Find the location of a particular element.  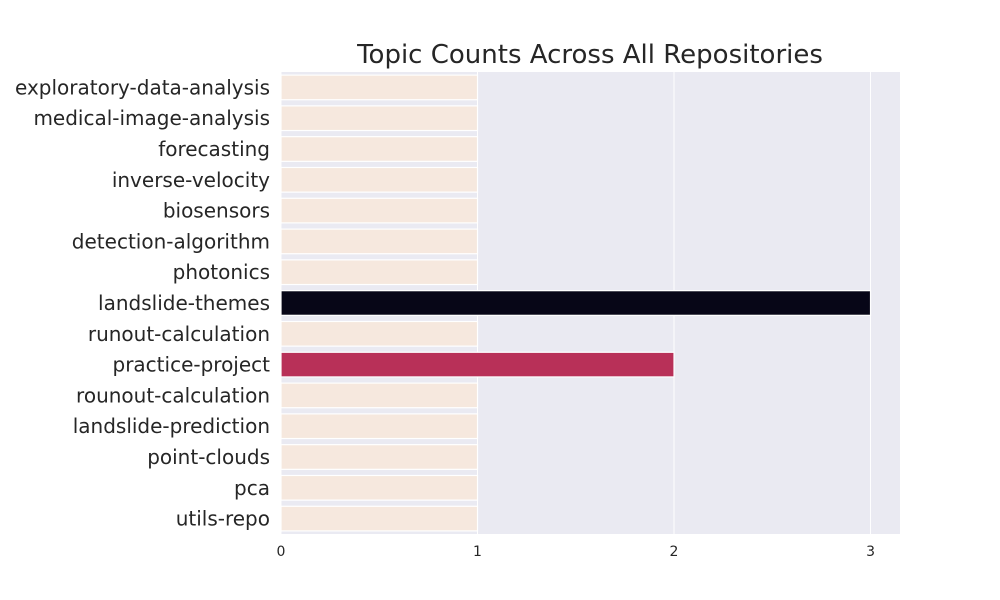

x-tick-label: 3 is located at coordinates (870, 552).